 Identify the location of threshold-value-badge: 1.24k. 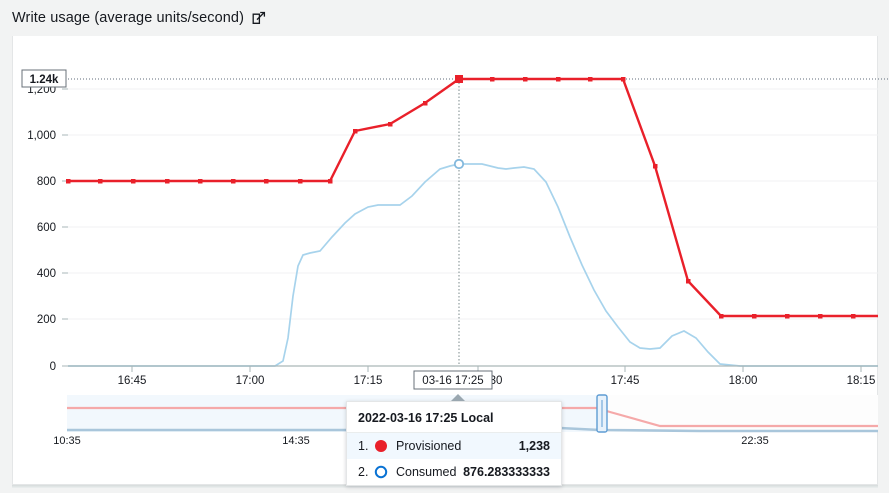
(44, 78).